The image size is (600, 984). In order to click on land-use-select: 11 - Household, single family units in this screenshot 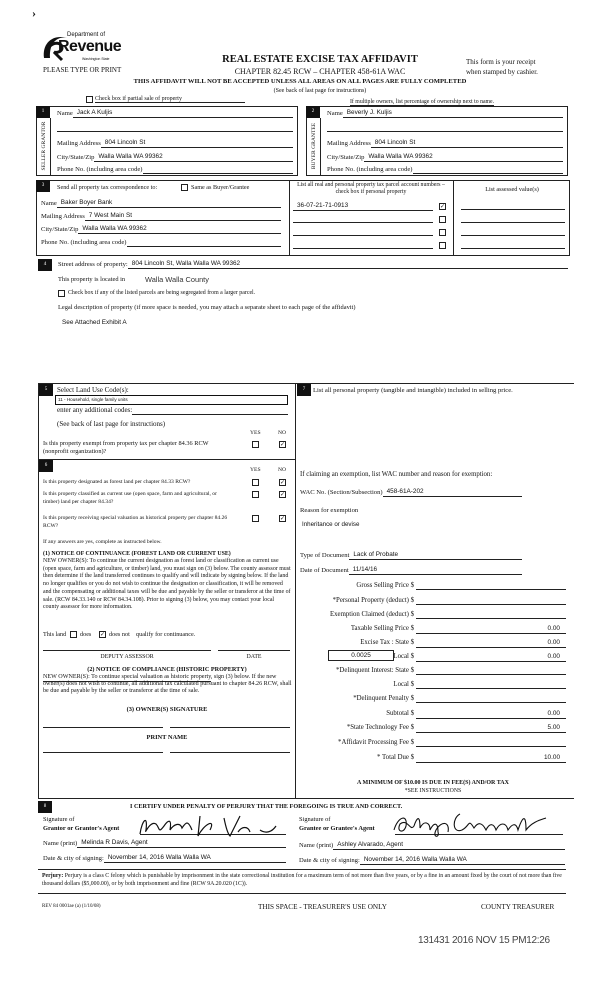, I will do `click(171, 400)`.